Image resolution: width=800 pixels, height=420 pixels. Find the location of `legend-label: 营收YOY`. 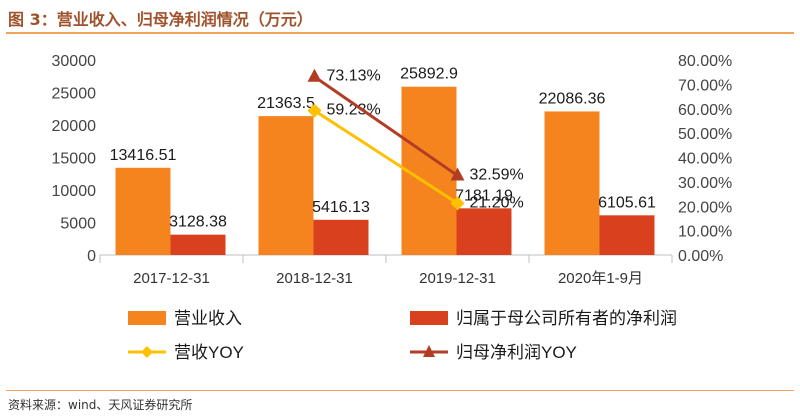

legend-label: 营收YOY is located at coordinates (209, 352).